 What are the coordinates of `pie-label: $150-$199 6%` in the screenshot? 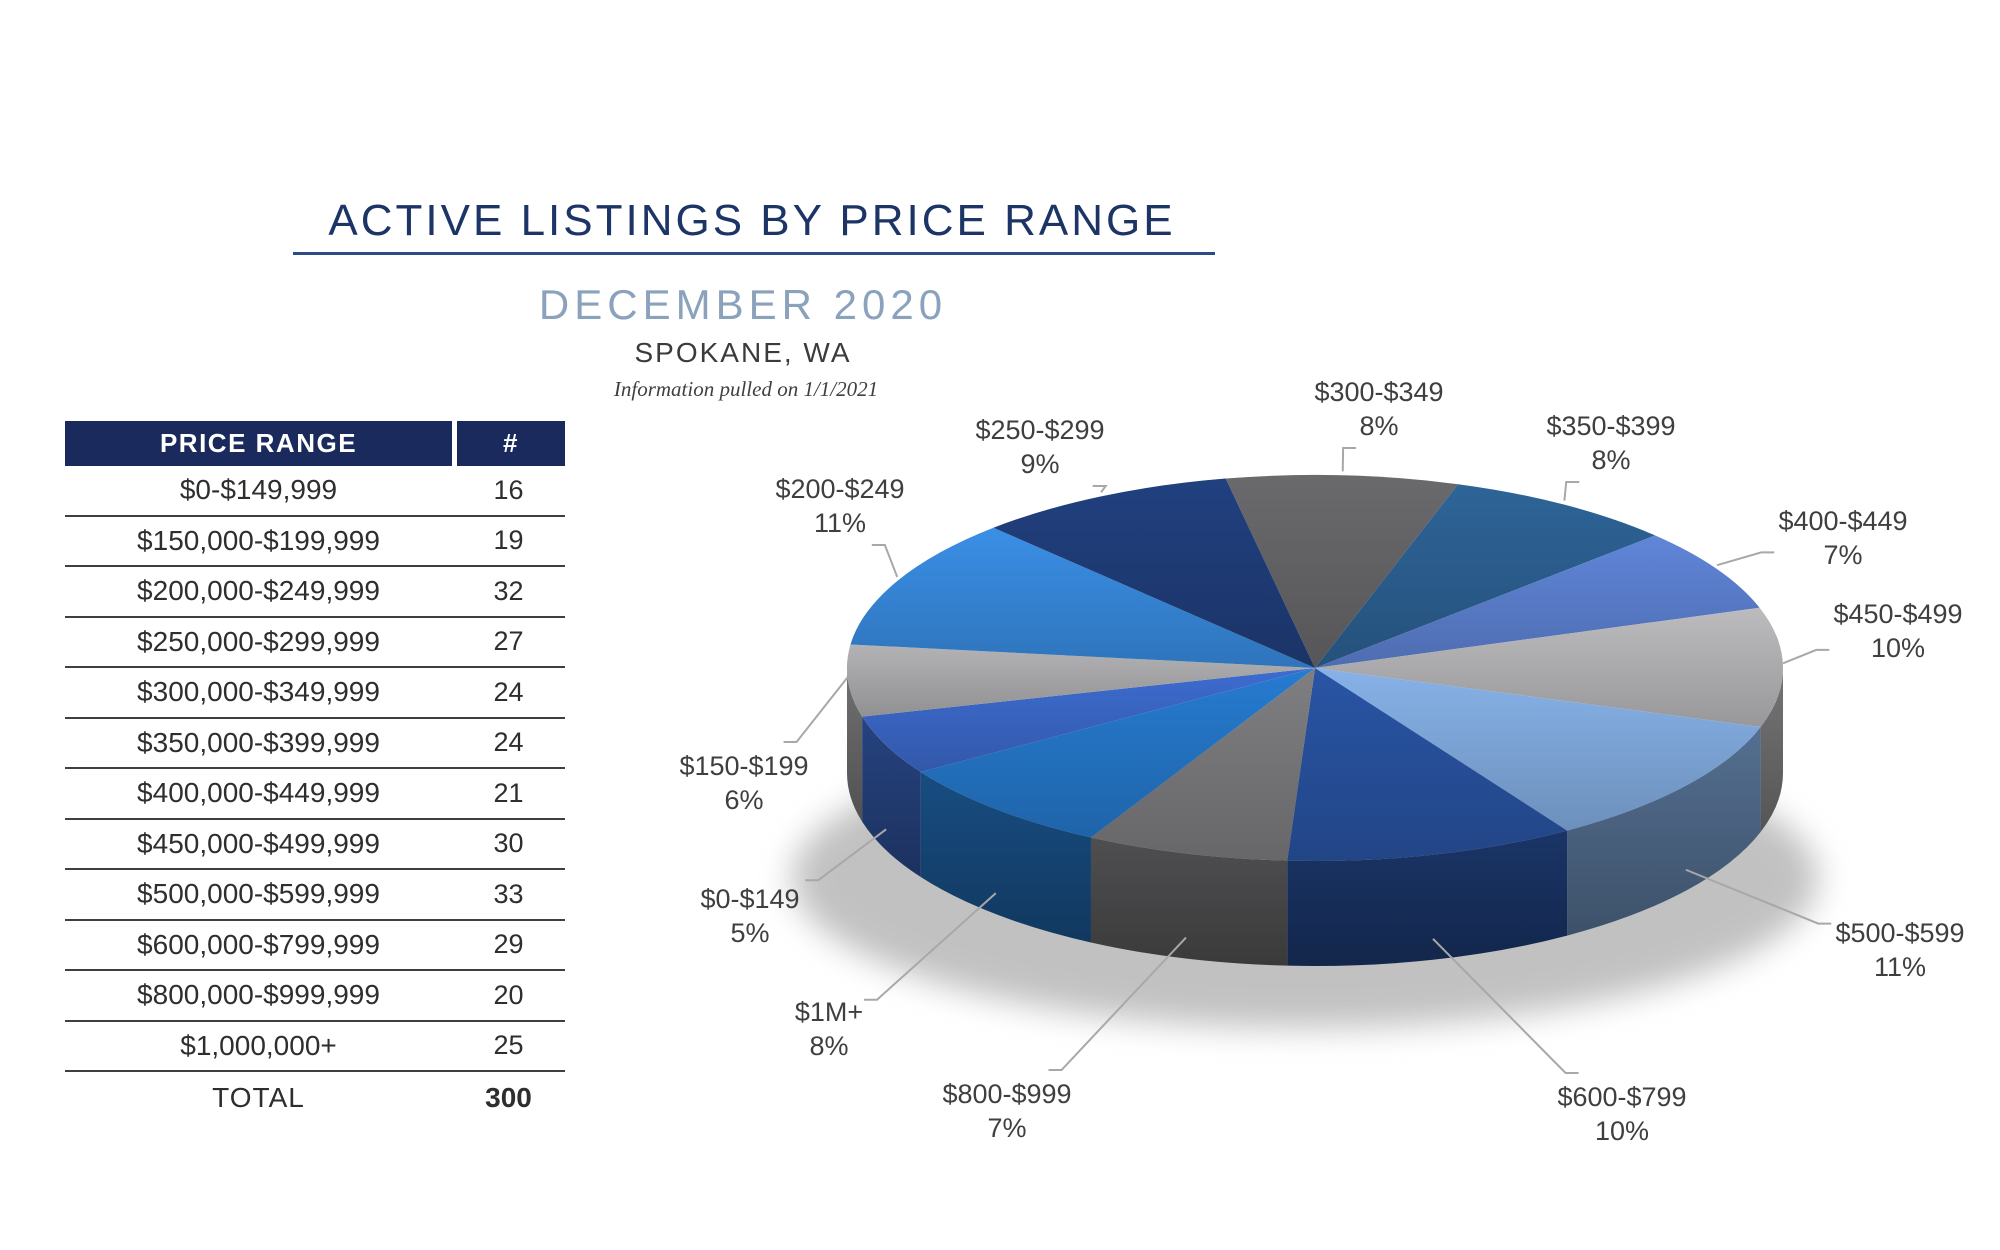 It's located at (743, 783).